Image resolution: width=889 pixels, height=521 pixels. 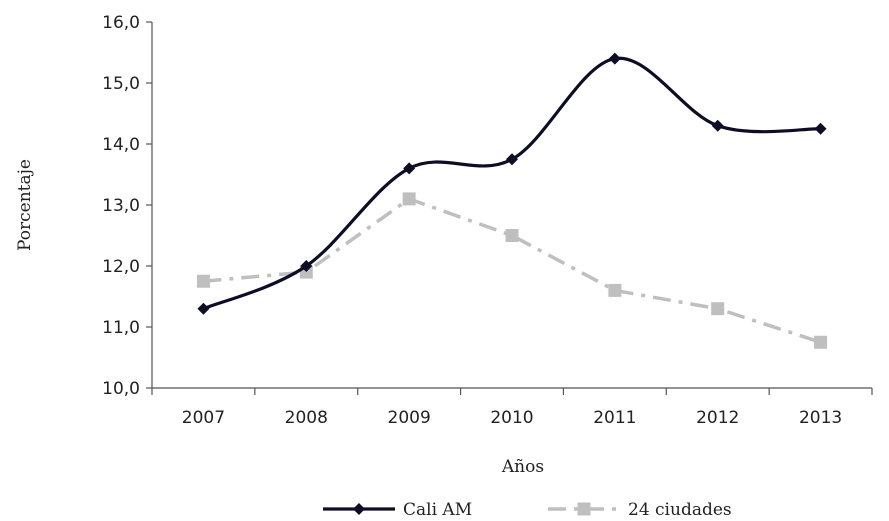 What do you see at coordinates (522, 467) in the screenshot?
I see `x-axis-title: Años` at bounding box center [522, 467].